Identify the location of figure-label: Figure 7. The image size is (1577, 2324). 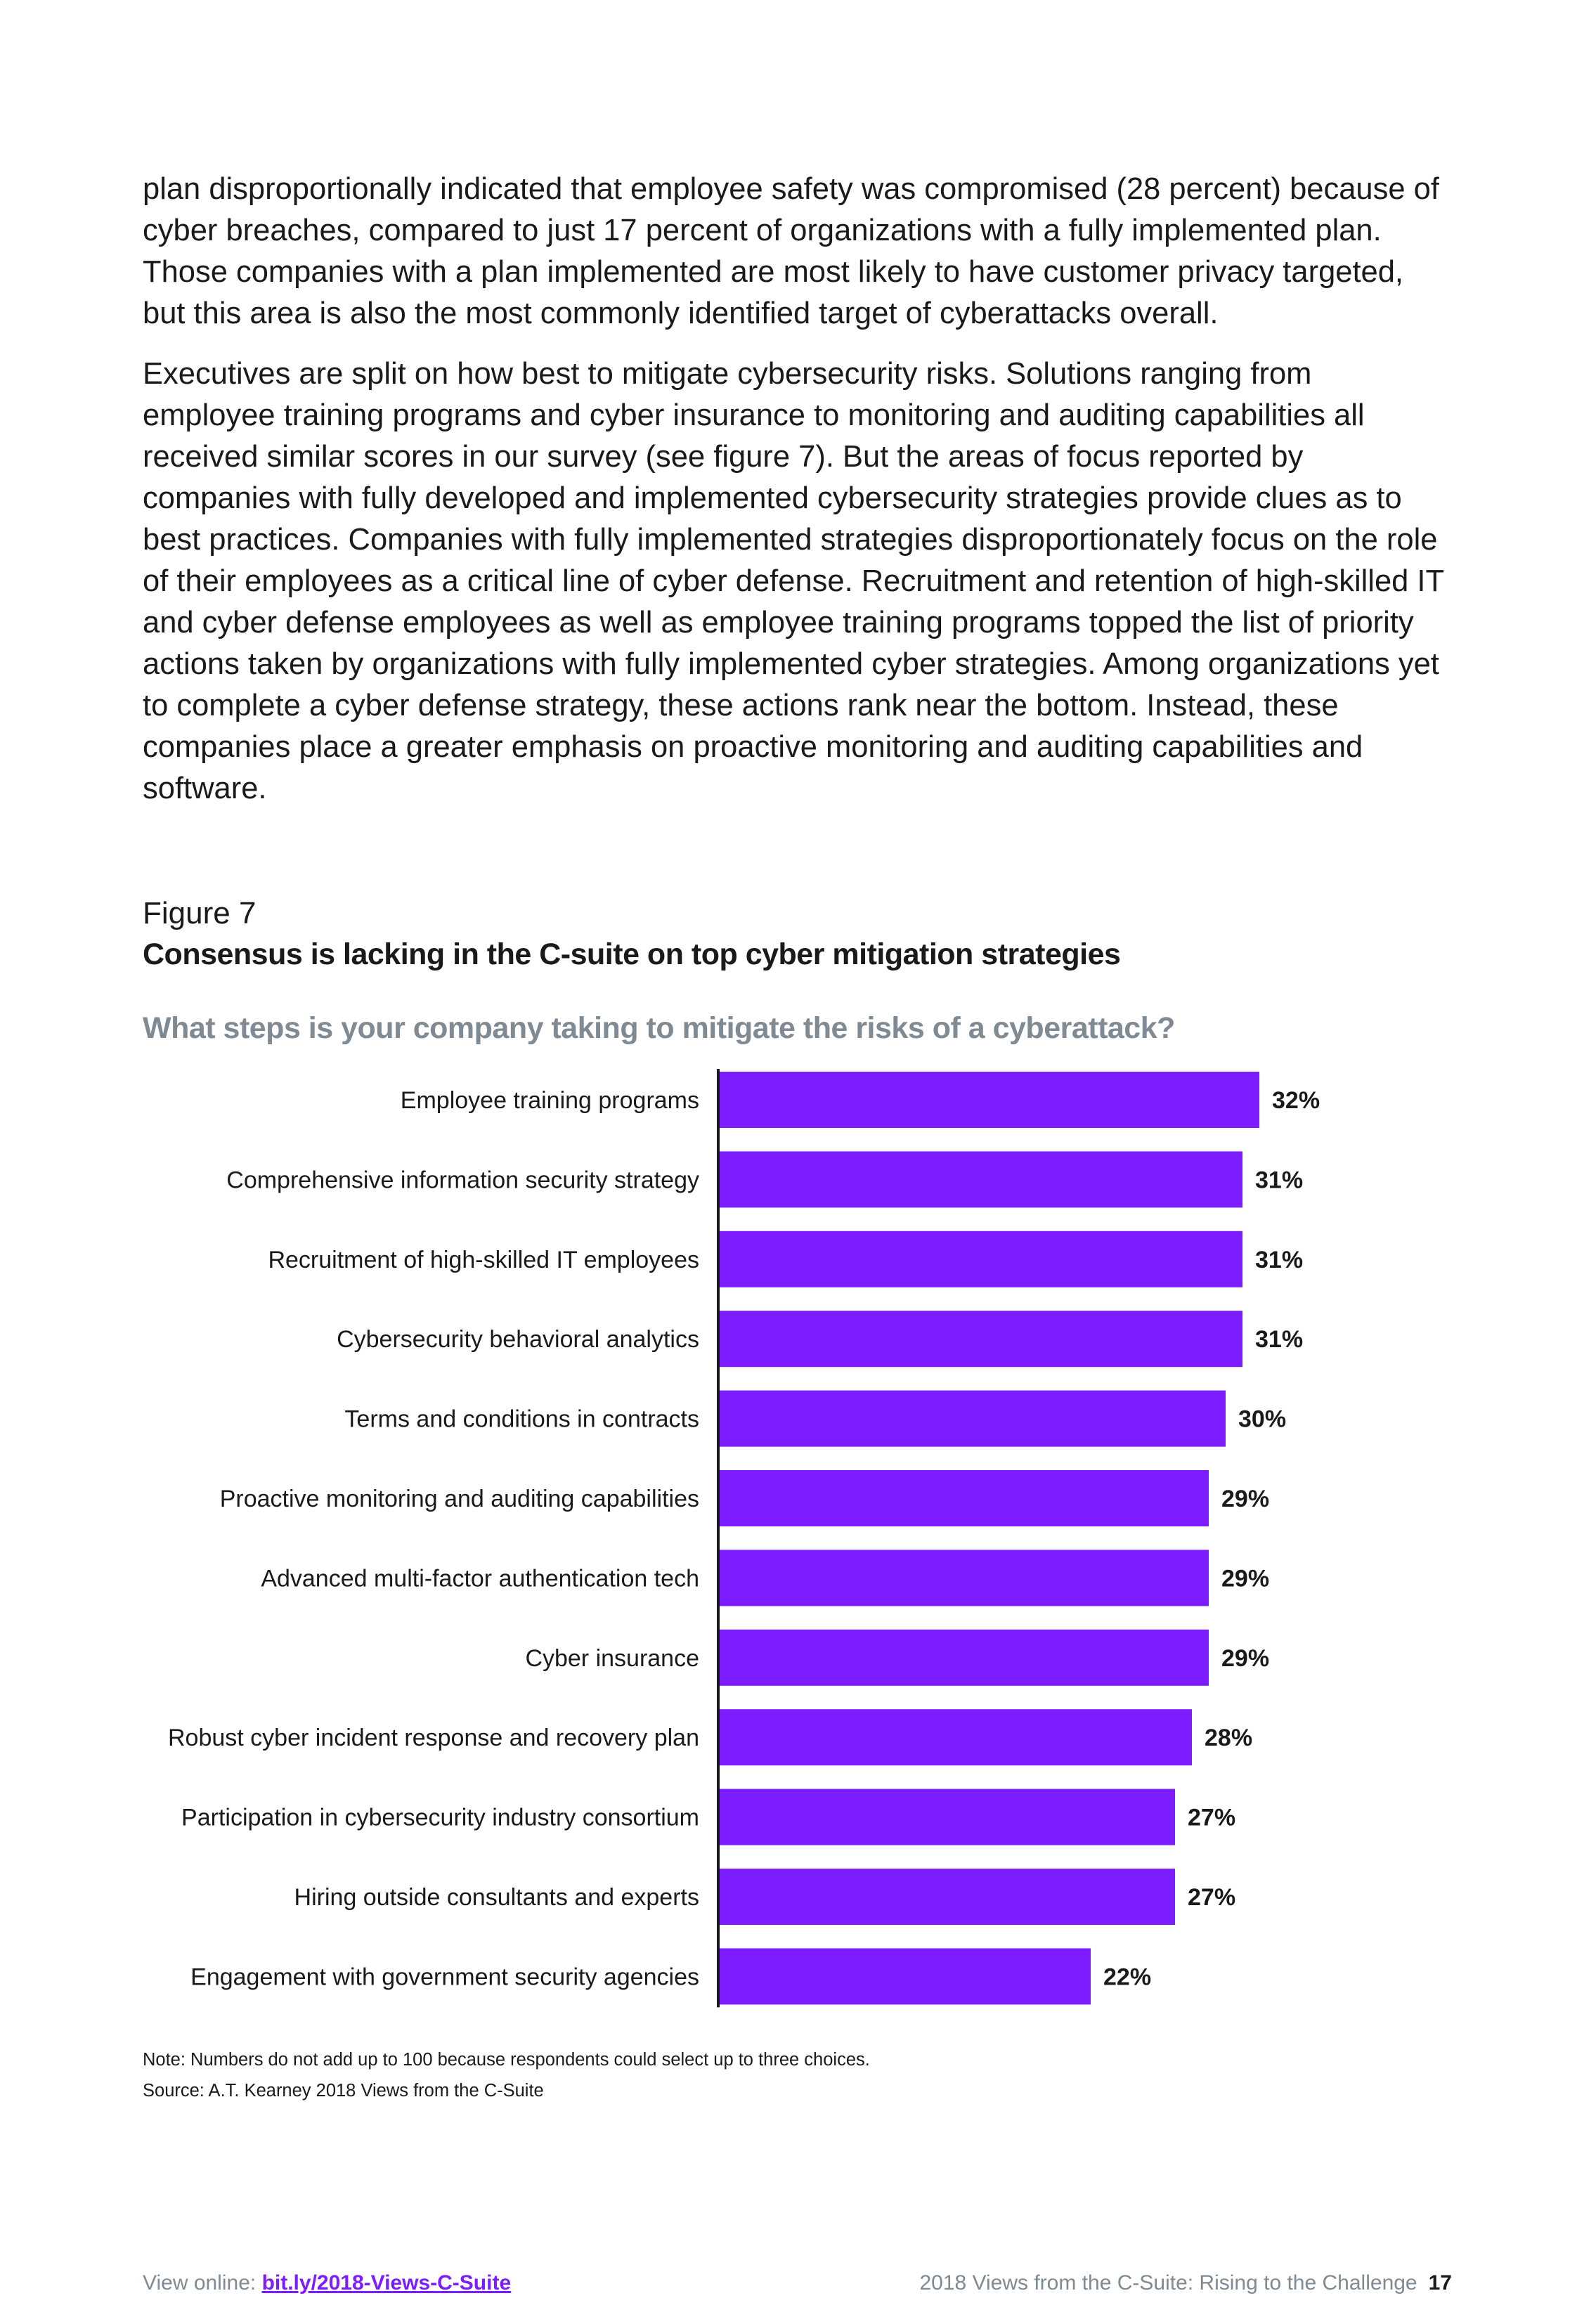
(200, 913).